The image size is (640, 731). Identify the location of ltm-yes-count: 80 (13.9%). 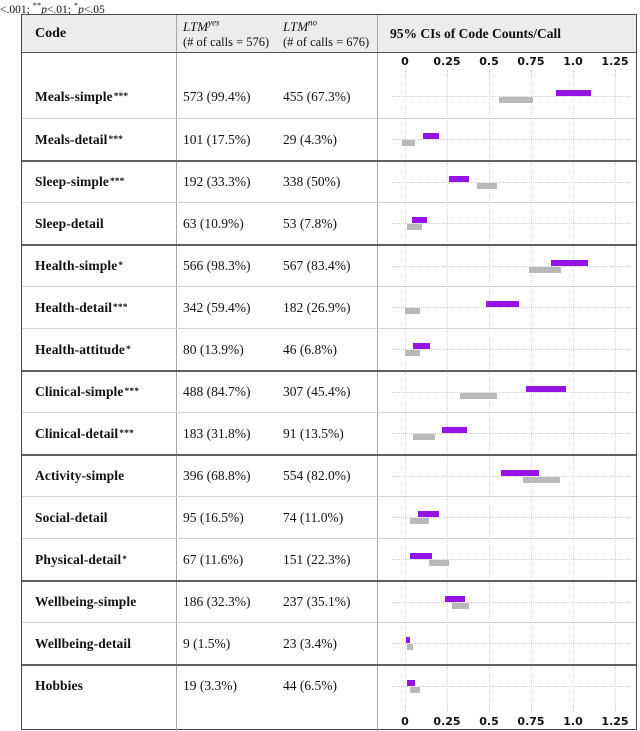
(213, 349).